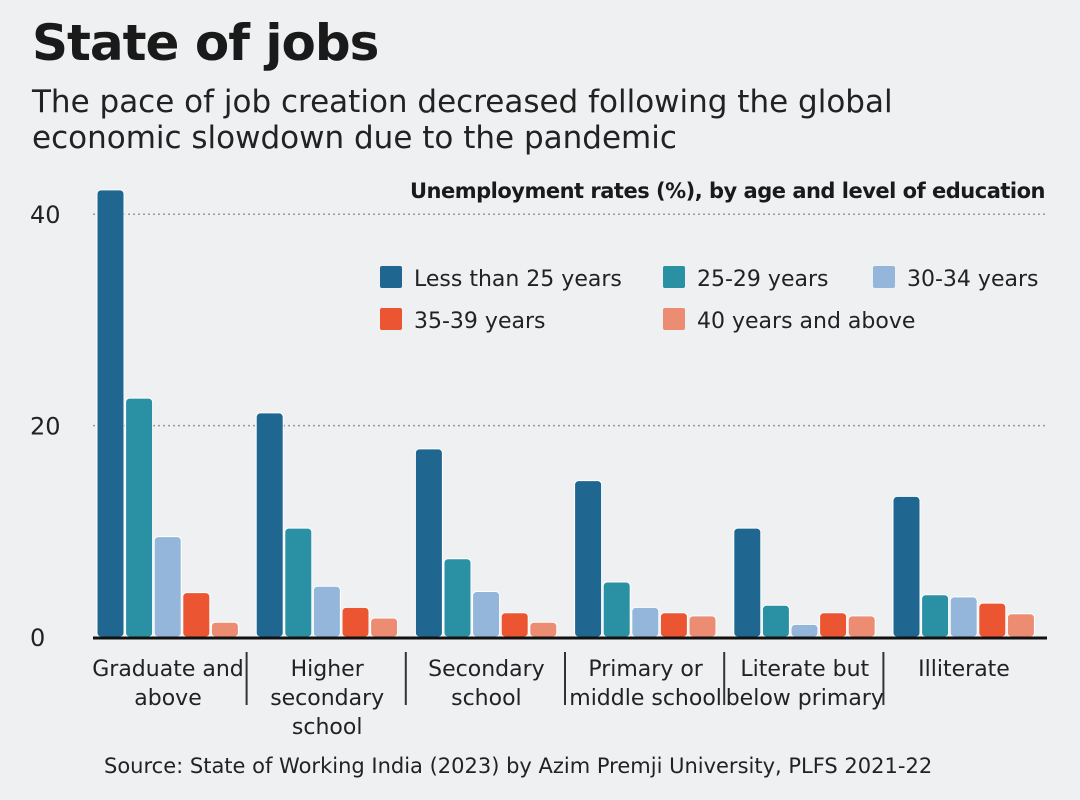 This screenshot has width=1080, height=800. What do you see at coordinates (762, 279) in the screenshot?
I see `legend-label: 25-29 years` at bounding box center [762, 279].